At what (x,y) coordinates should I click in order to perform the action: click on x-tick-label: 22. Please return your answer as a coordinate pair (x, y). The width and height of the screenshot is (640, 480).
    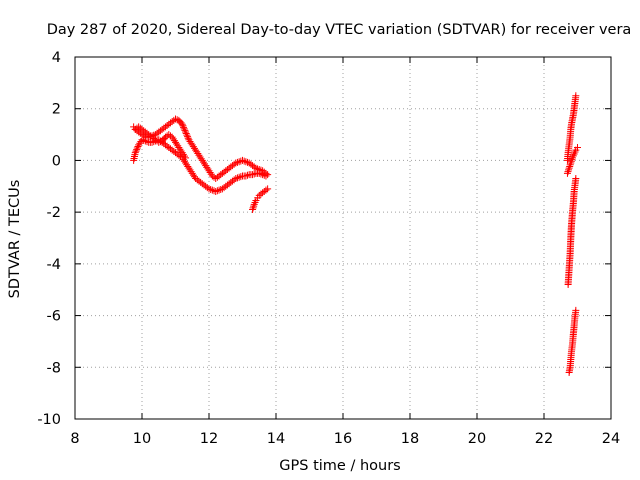
    Looking at the image, I should click on (544, 439).